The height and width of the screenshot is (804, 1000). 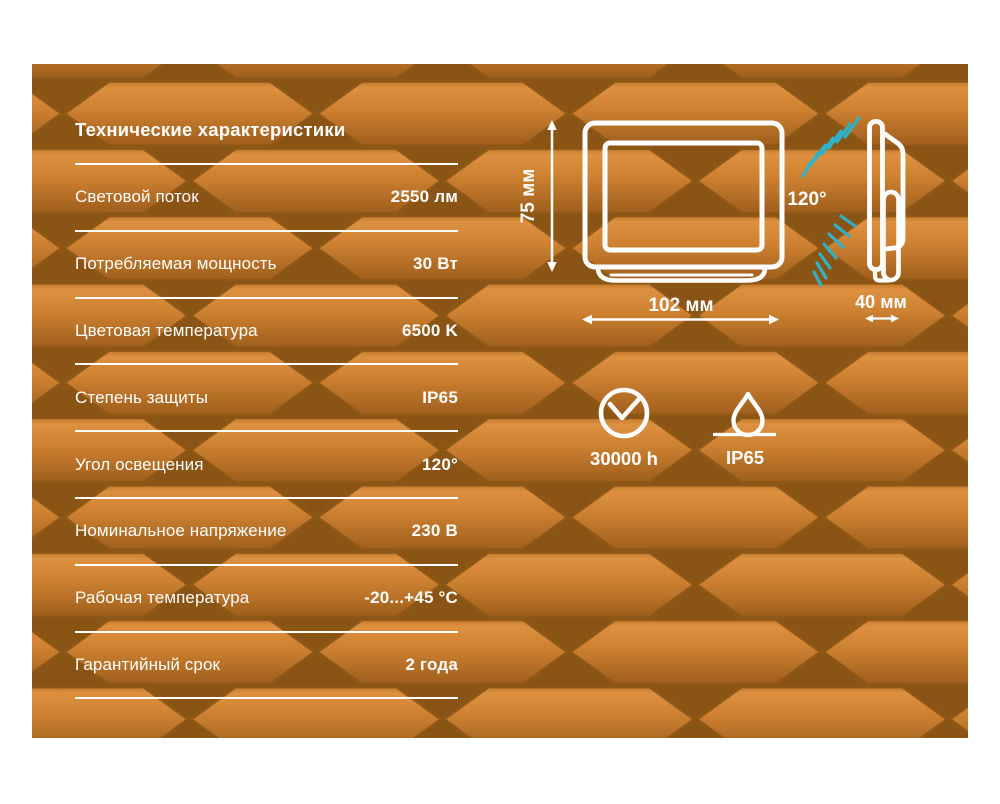 What do you see at coordinates (266, 332) in the screenshot?
I see `spec-row-color-temperature: Цветовая температура 6500 K` at bounding box center [266, 332].